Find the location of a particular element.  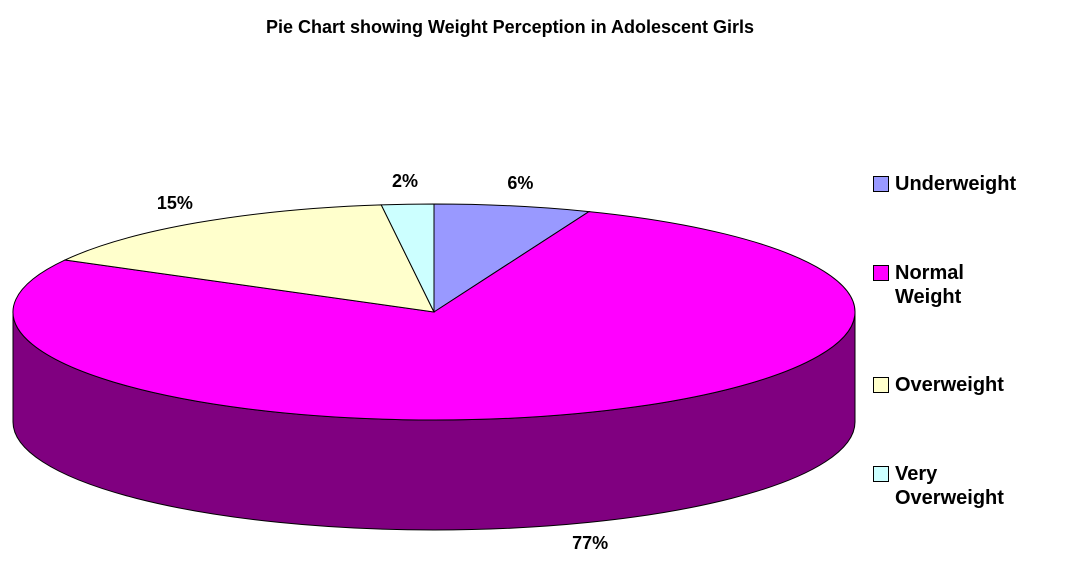

data-label: 77% is located at coordinates (590, 543).